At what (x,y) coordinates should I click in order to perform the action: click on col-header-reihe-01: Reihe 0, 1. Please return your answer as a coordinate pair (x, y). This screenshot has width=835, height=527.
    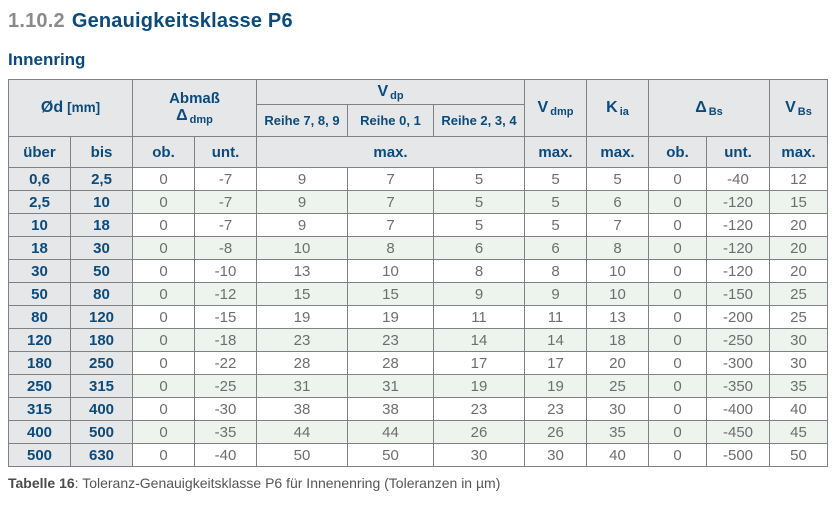
    Looking at the image, I should click on (390, 120).